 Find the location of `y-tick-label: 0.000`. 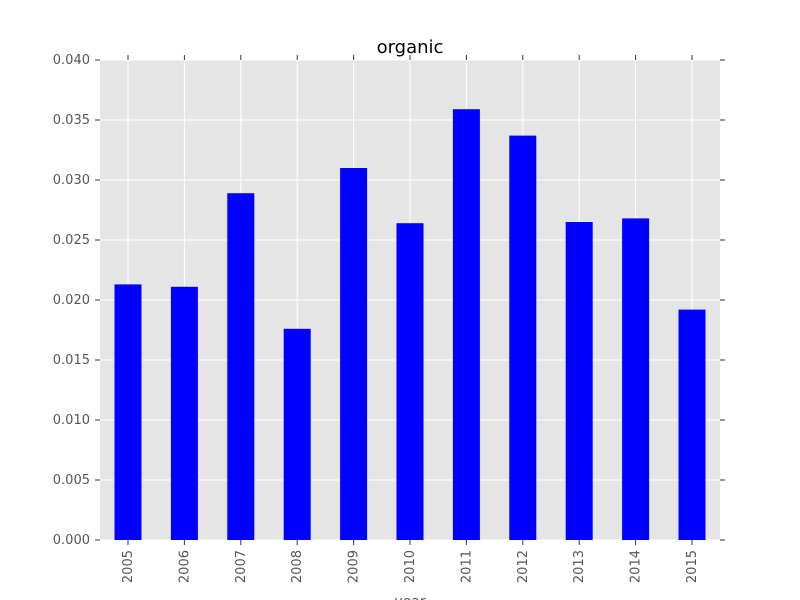

y-tick-label: 0.000 is located at coordinates (71, 540).